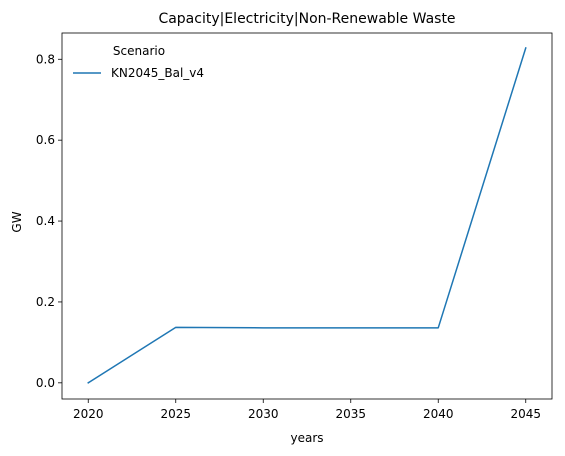  What do you see at coordinates (438, 414) in the screenshot?
I see `x-tick-label: 2040` at bounding box center [438, 414].